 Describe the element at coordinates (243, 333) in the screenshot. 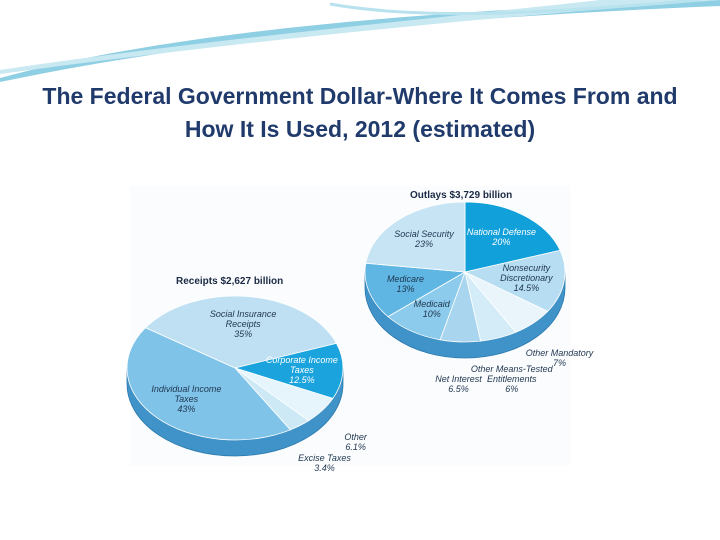

I see `value-label: 35%` at that location.